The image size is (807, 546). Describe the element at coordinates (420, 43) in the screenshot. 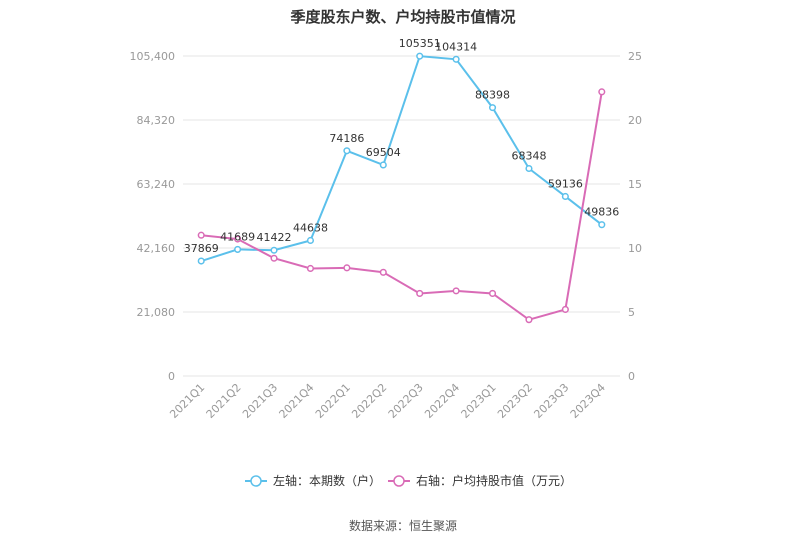

I see `data-label: 105351` at that location.